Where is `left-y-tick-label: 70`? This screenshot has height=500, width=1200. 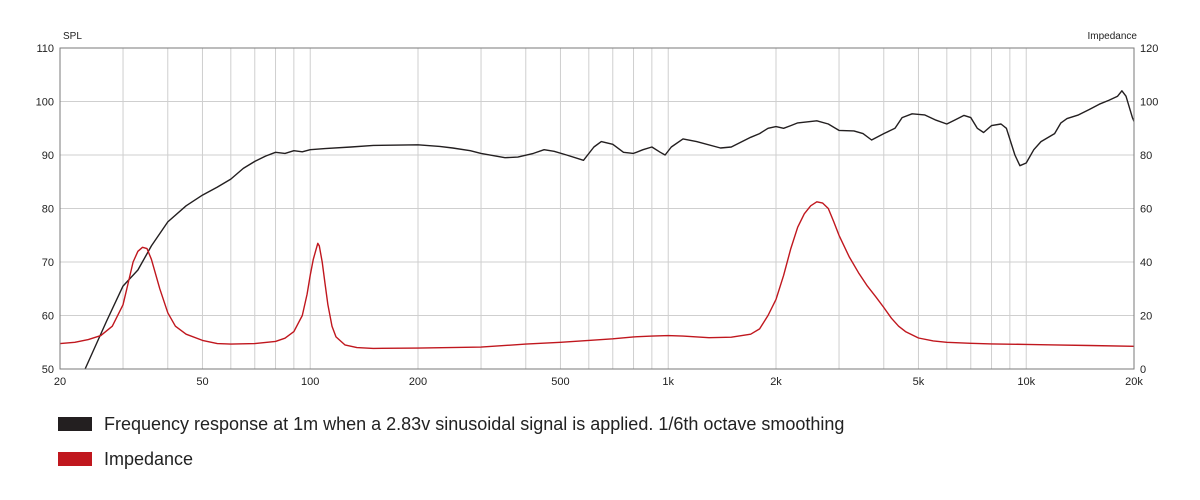 left-y-tick-label: 70 is located at coordinates (48, 263).